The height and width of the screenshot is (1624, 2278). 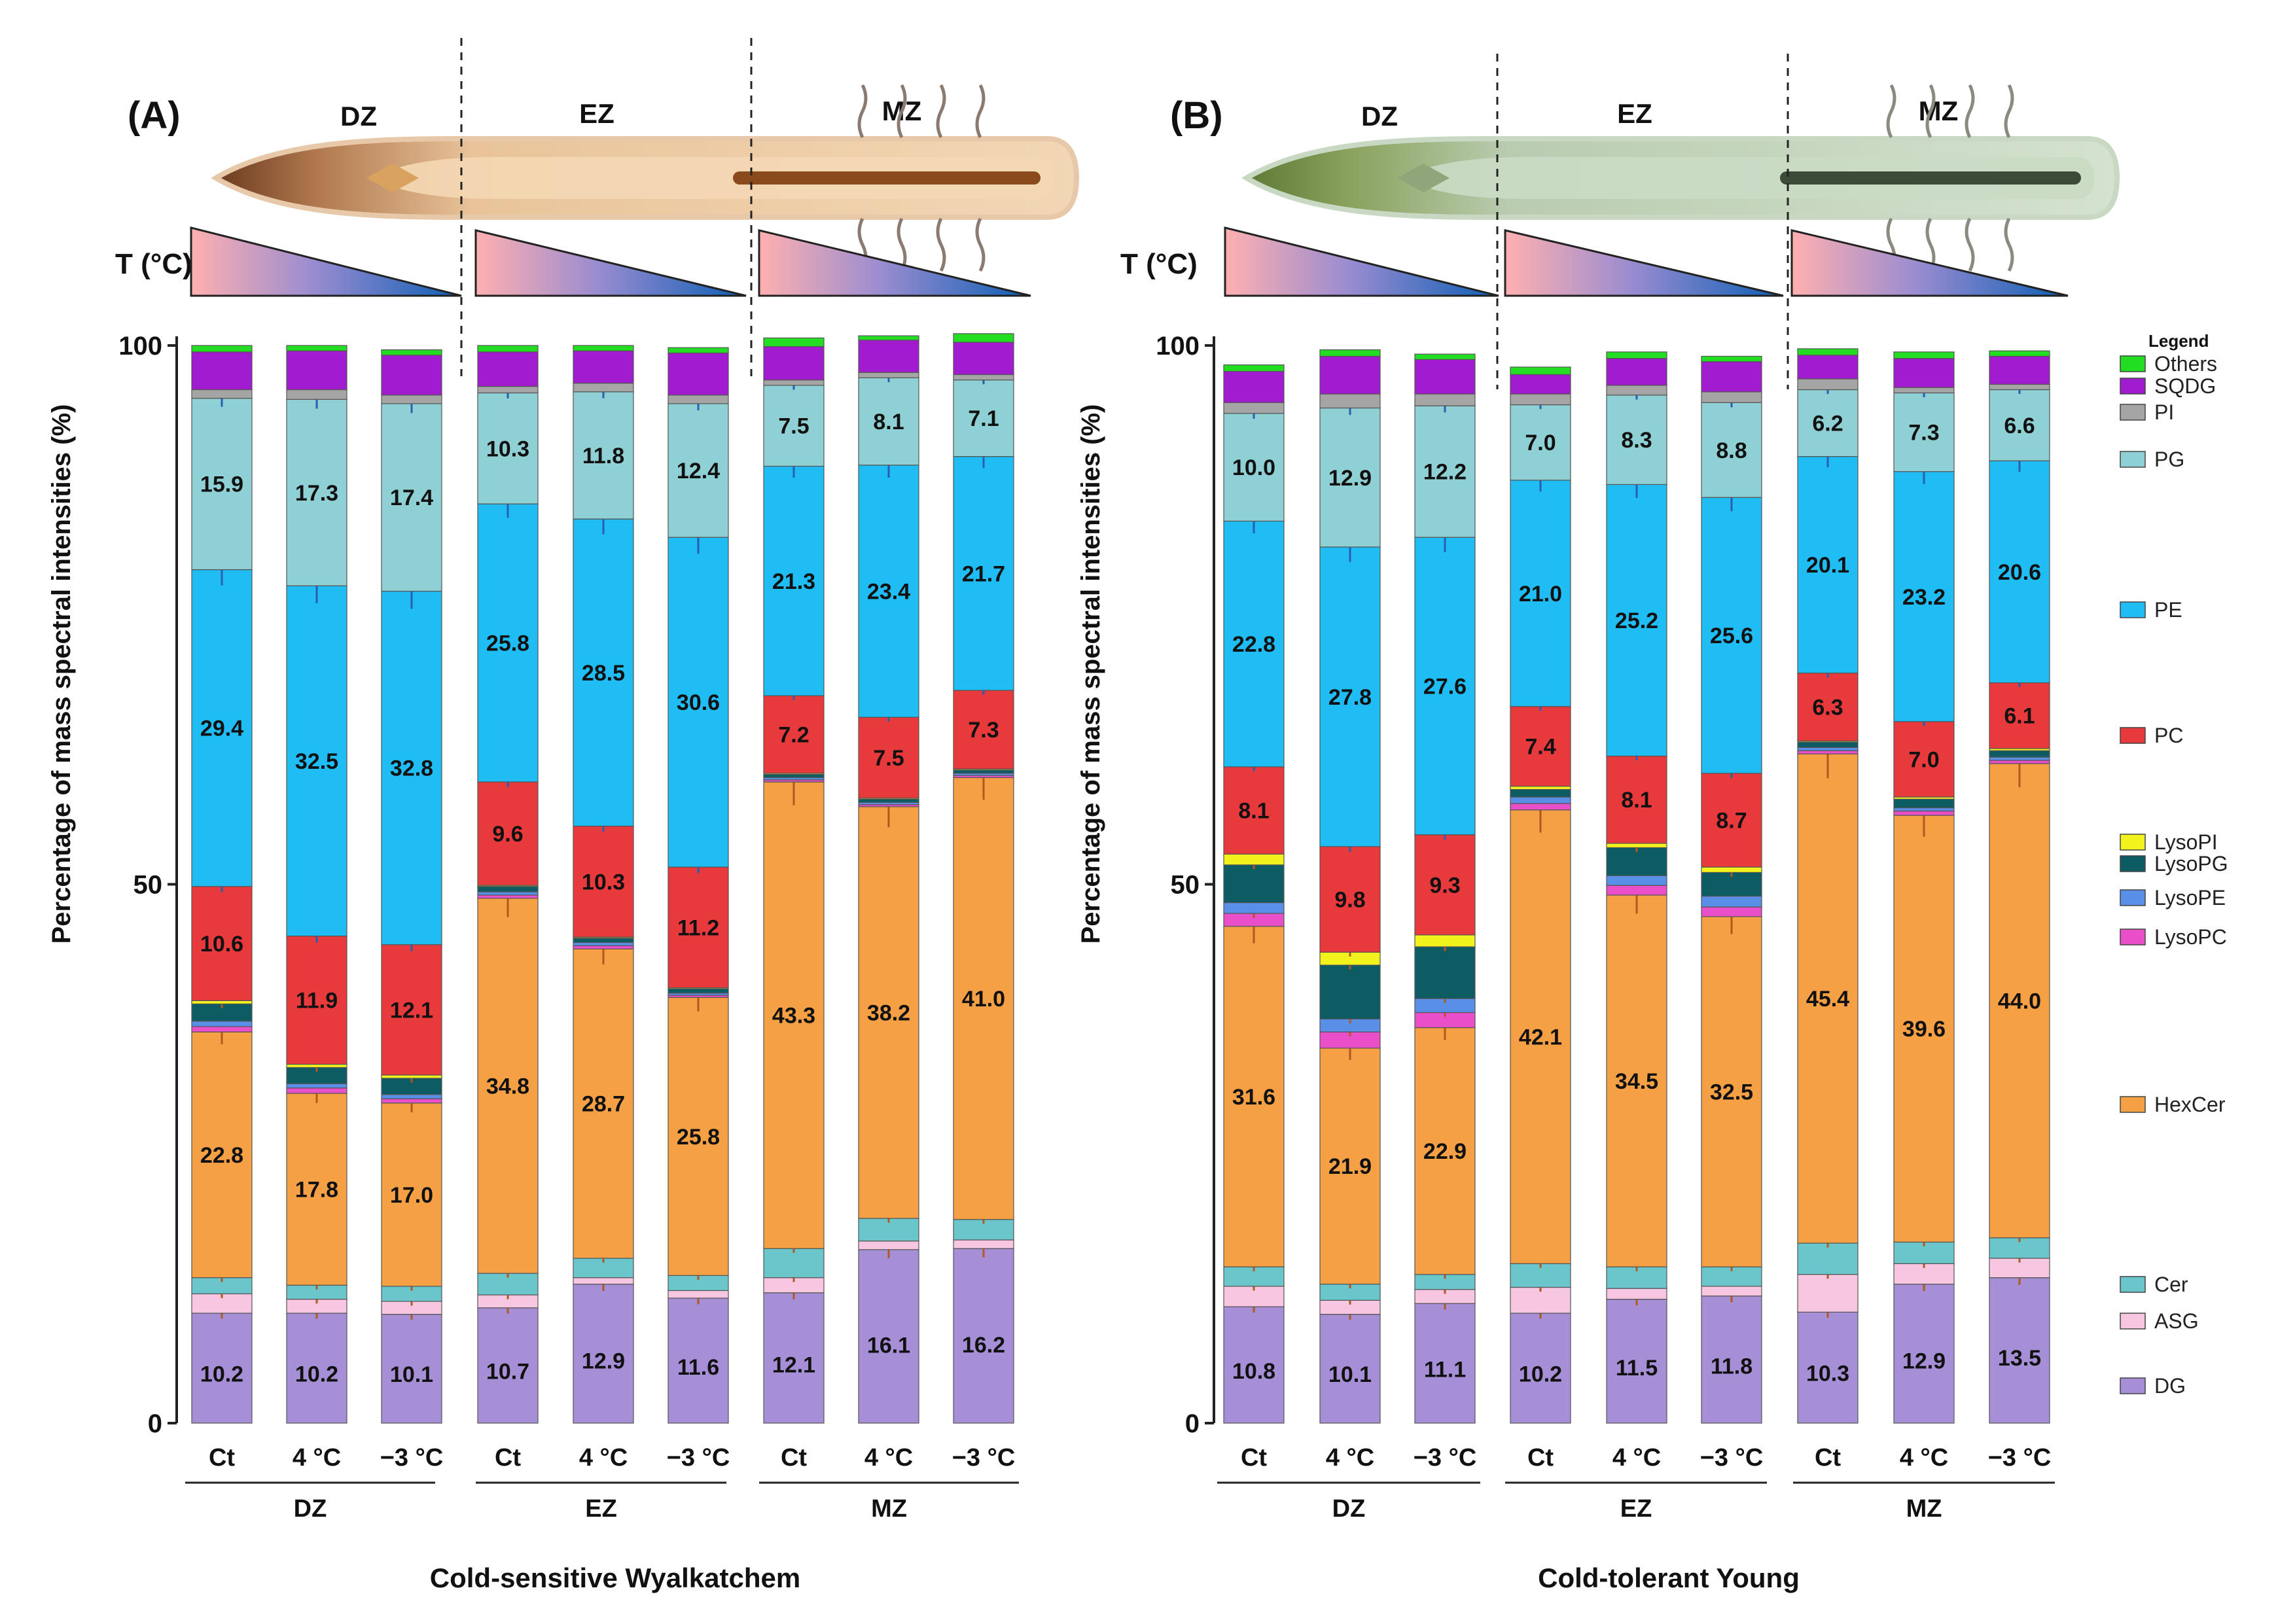 What do you see at coordinates (2178, 341) in the screenshot?
I see `legend-title: Legend` at bounding box center [2178, 341].